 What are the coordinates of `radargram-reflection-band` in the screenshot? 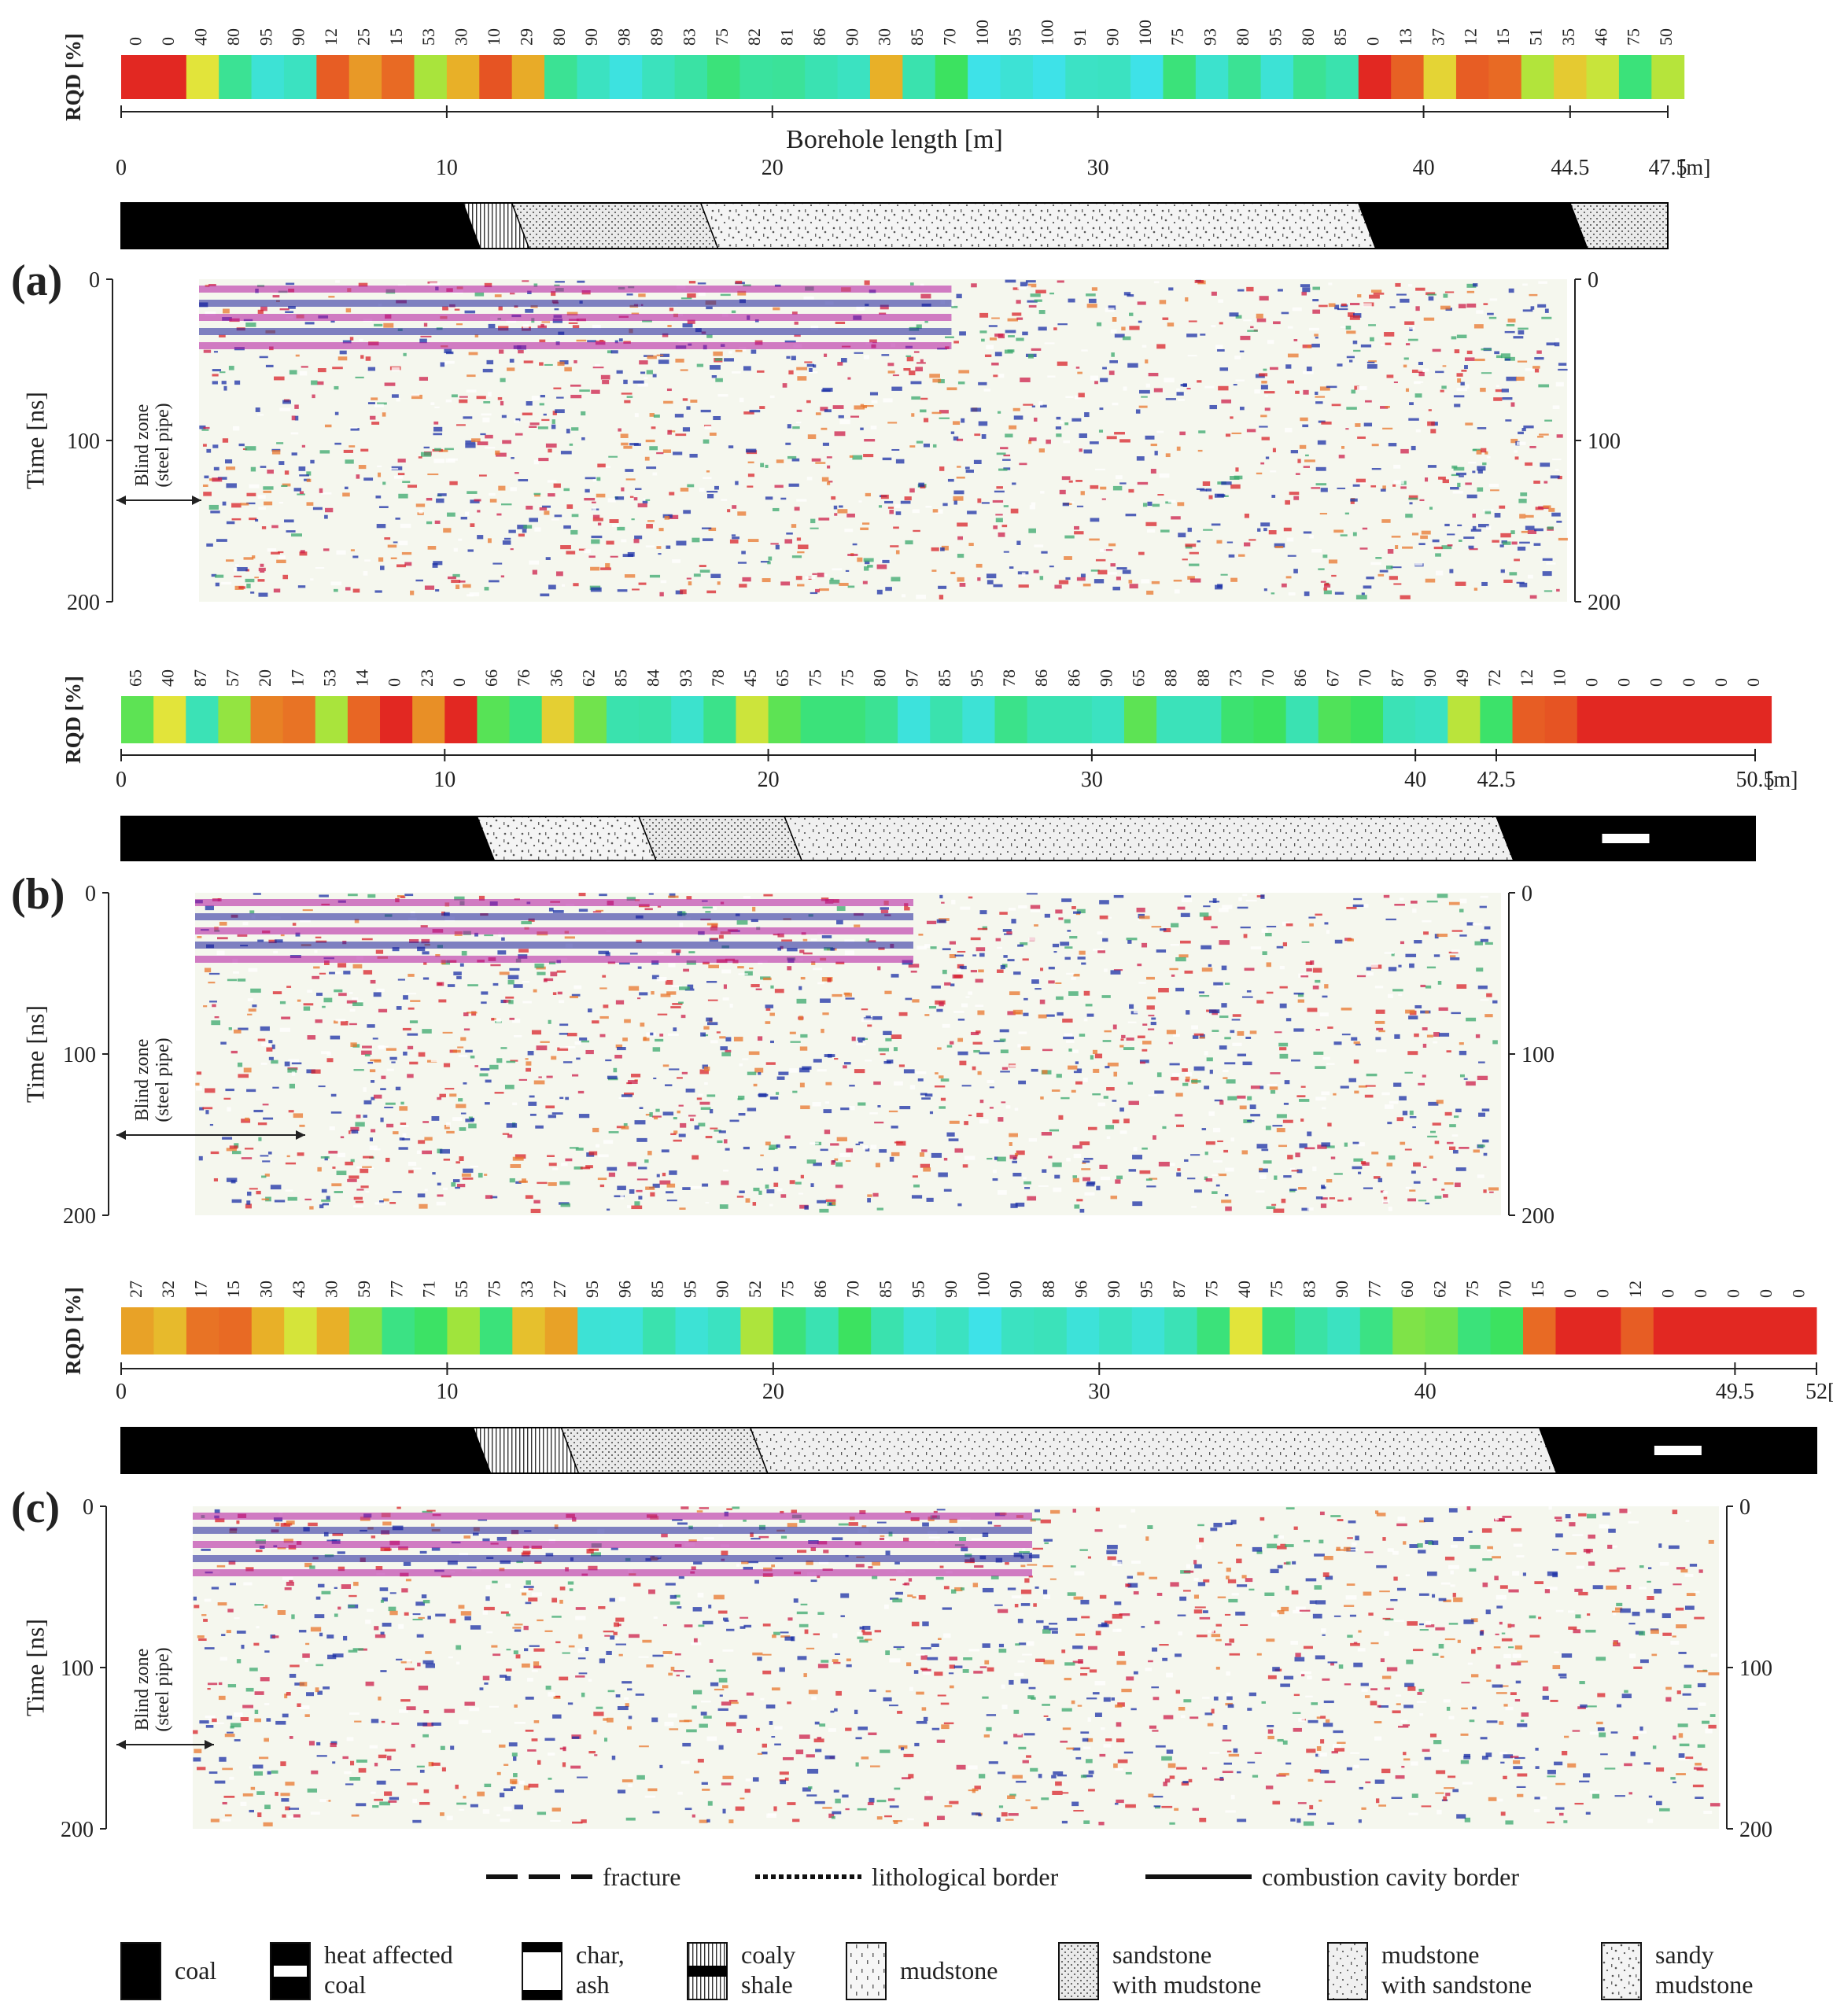 It's located at (575, 289).